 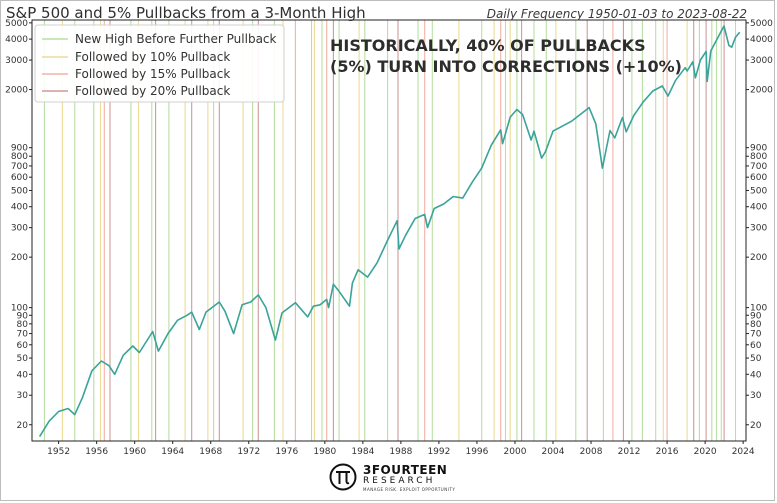 What do you see at coordinates (758, 309) in the screenshot?
I see `y-tick-label-right: 100` at bounding box center [758, 309].